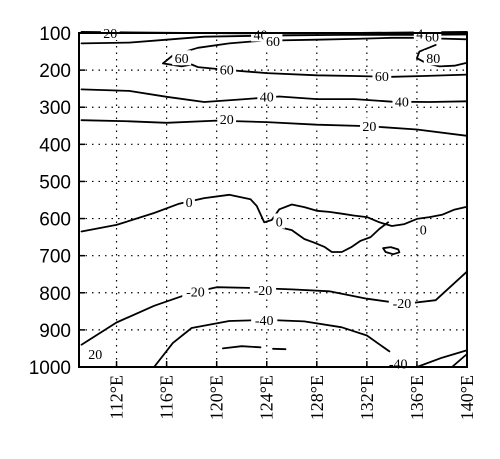 This screenshot has width=500, height=459. What do you see at coordinates (55, 71) in the screenshot?
I see `y-tick-label: 200` at bounding box center [55, 71].